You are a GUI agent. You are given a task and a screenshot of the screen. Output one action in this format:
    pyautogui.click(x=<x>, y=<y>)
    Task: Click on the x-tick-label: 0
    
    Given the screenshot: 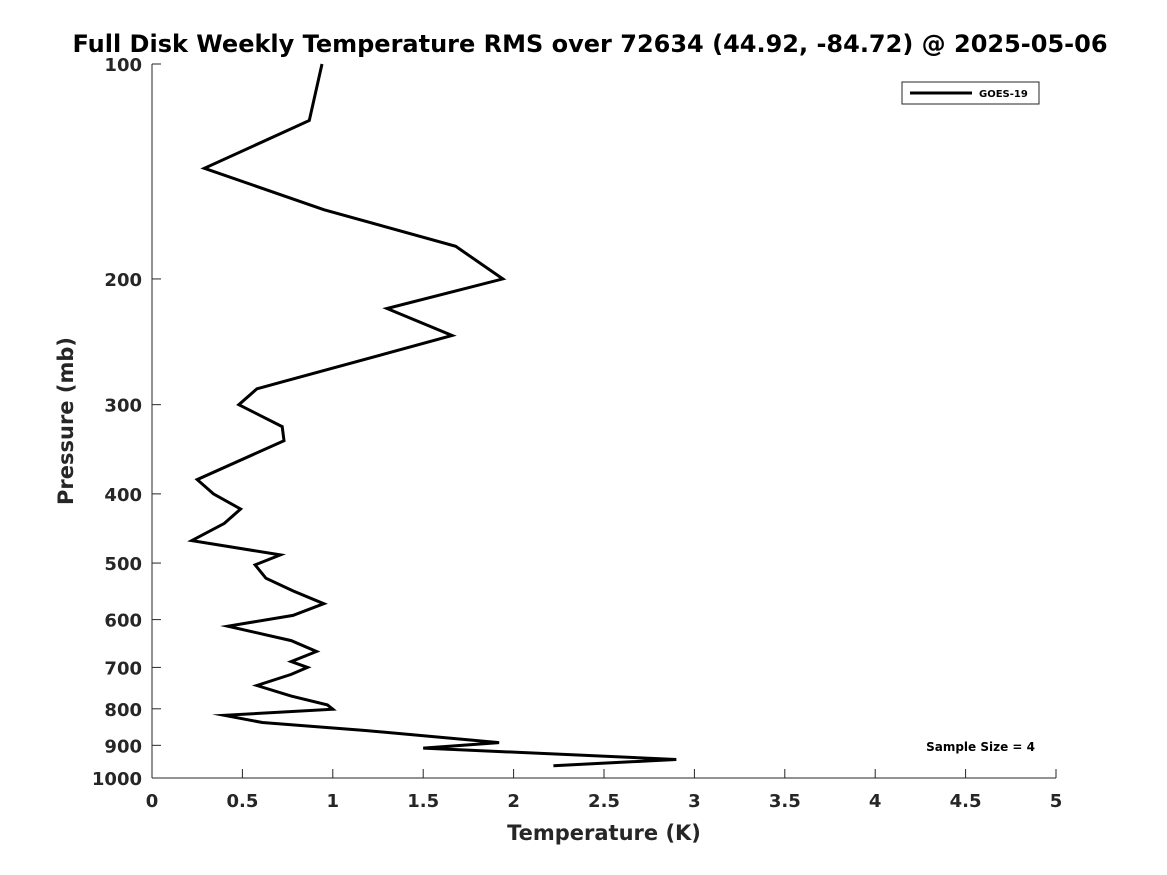 What is the action you would take?
    pyautogui.click(x=152, y=801)
    